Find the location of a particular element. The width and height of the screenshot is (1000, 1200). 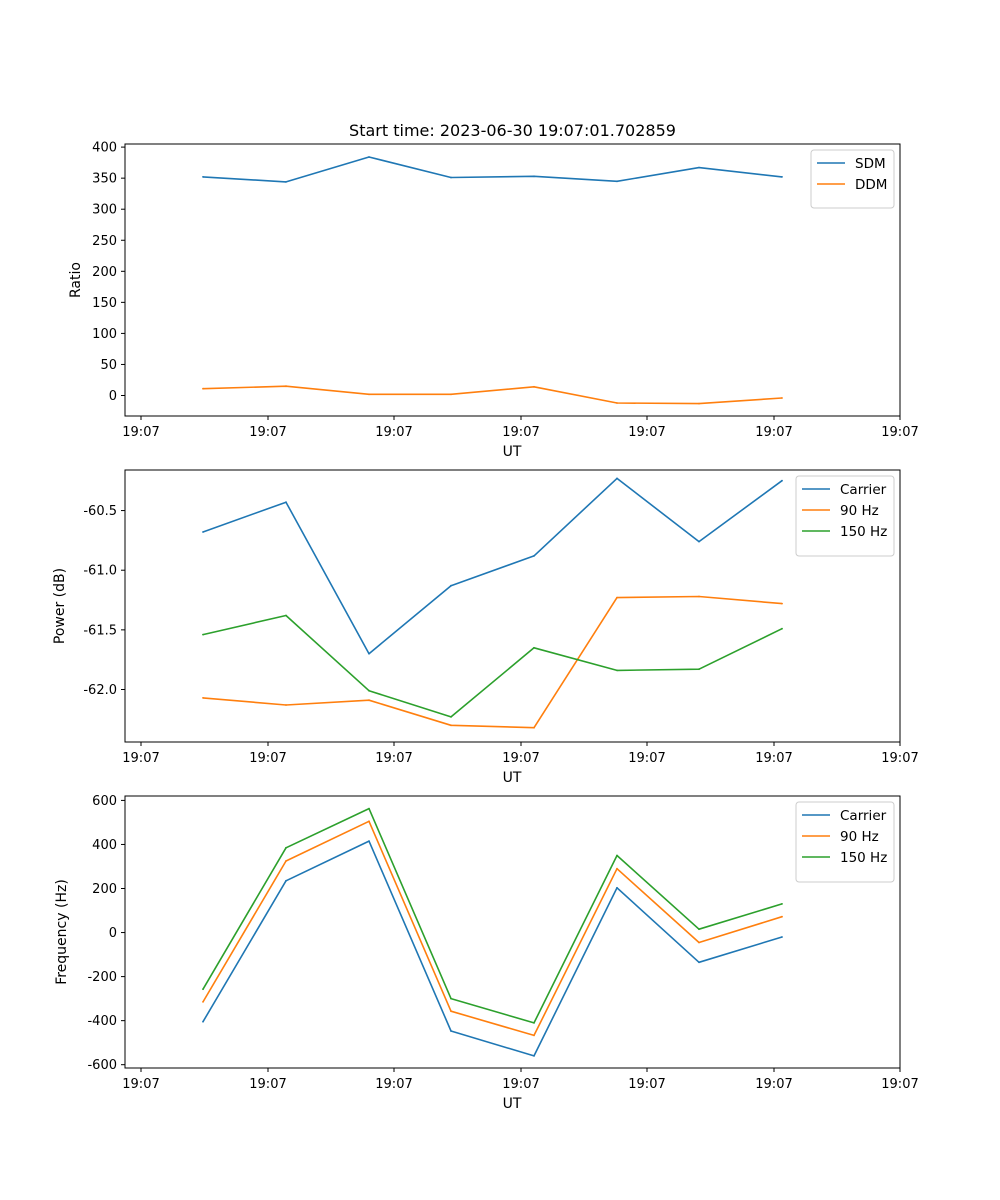

y-tick-label: -61.0 is located at coordinates (100, 571).